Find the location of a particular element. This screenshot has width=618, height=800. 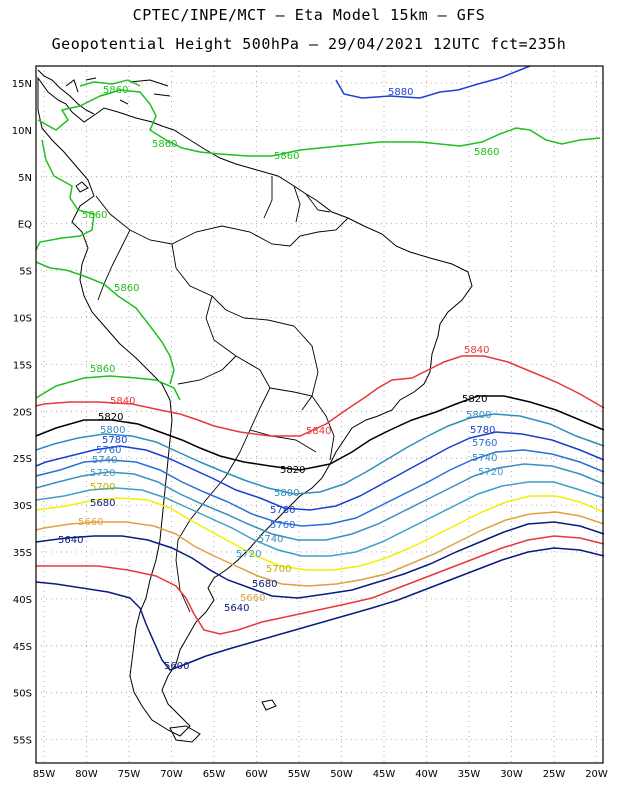

lat-tick-label: 25S is located at coordinates (22, 459).